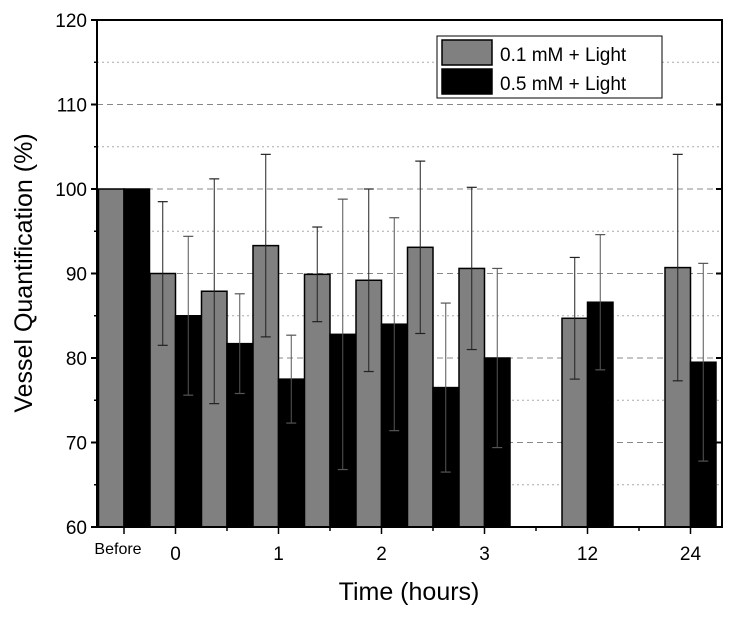  Describe the element at coordinates (409, 592) in the screenshot. I see `x-axis-label: Time (hours)` at that location.